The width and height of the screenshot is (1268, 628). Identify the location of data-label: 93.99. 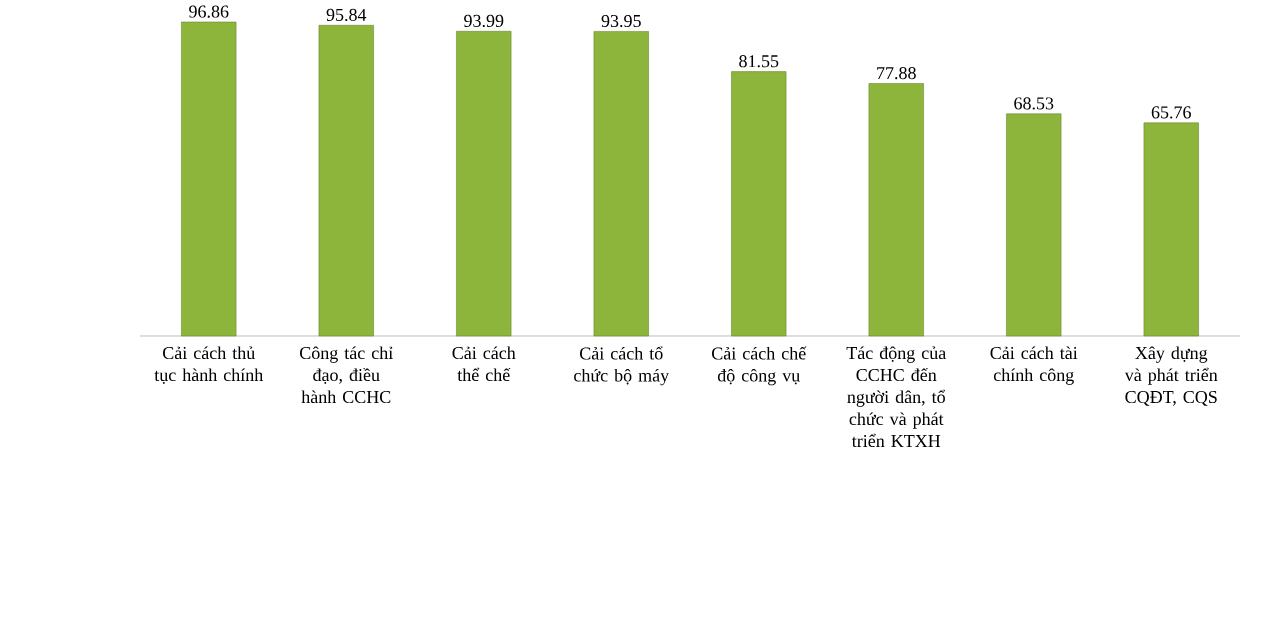
(484, 21).